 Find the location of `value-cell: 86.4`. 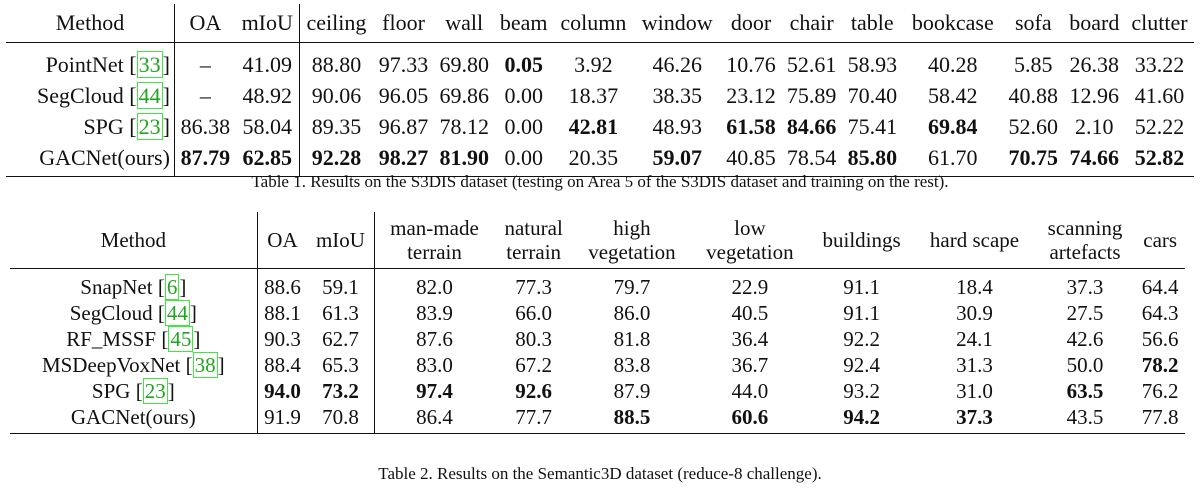

value-cell: 86.4 is located at coordinates (434, 419).